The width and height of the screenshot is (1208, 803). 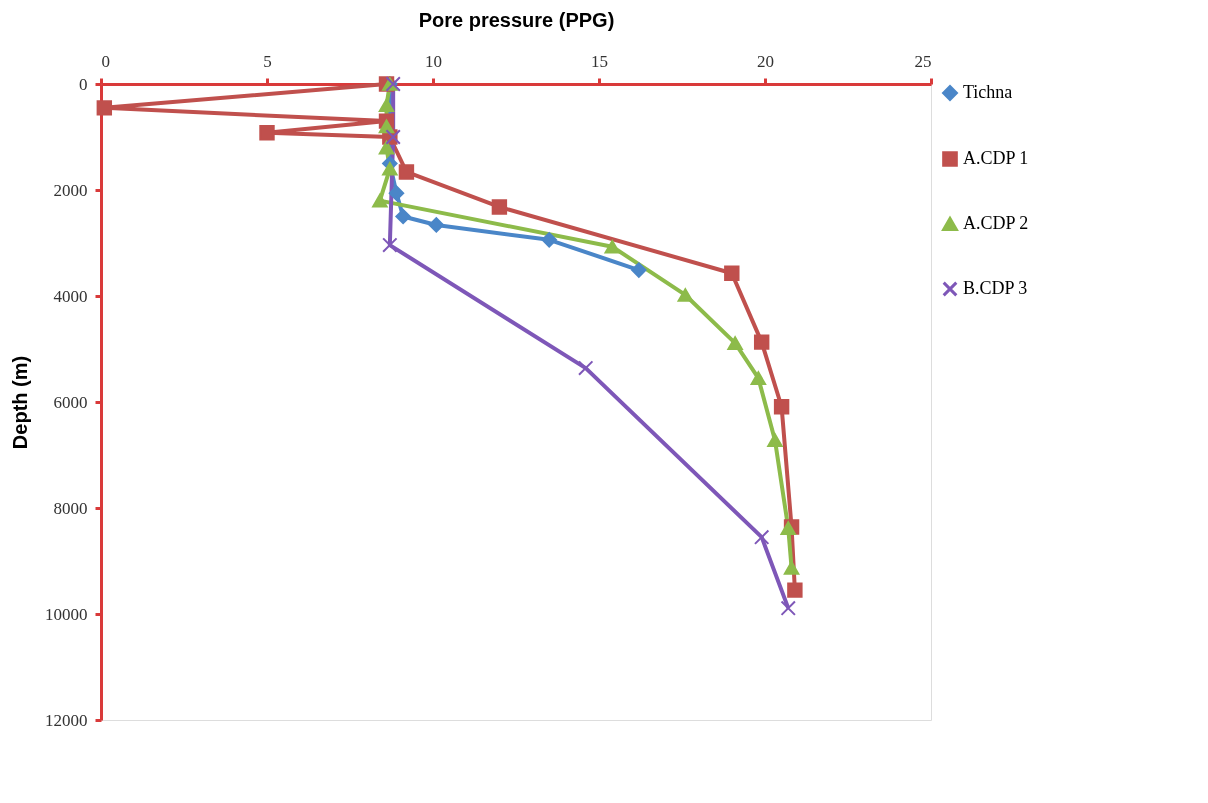 I want to click on x-tick-label: 5, so click(x=267, y=61).